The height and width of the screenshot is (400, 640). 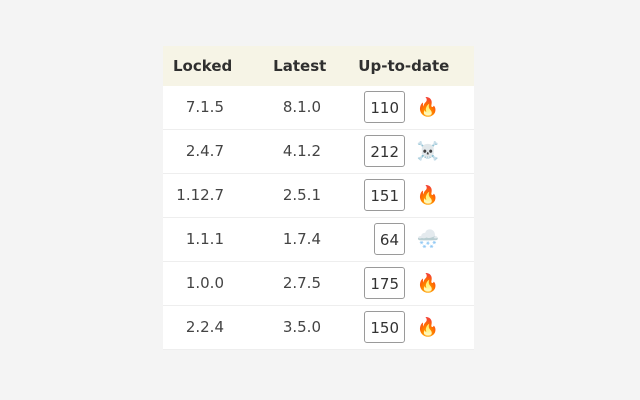 What do you see at coordinates (301, 327) in the screenshot?
I see `latest-version: 3.5.0` at bounding box center [301, 327].